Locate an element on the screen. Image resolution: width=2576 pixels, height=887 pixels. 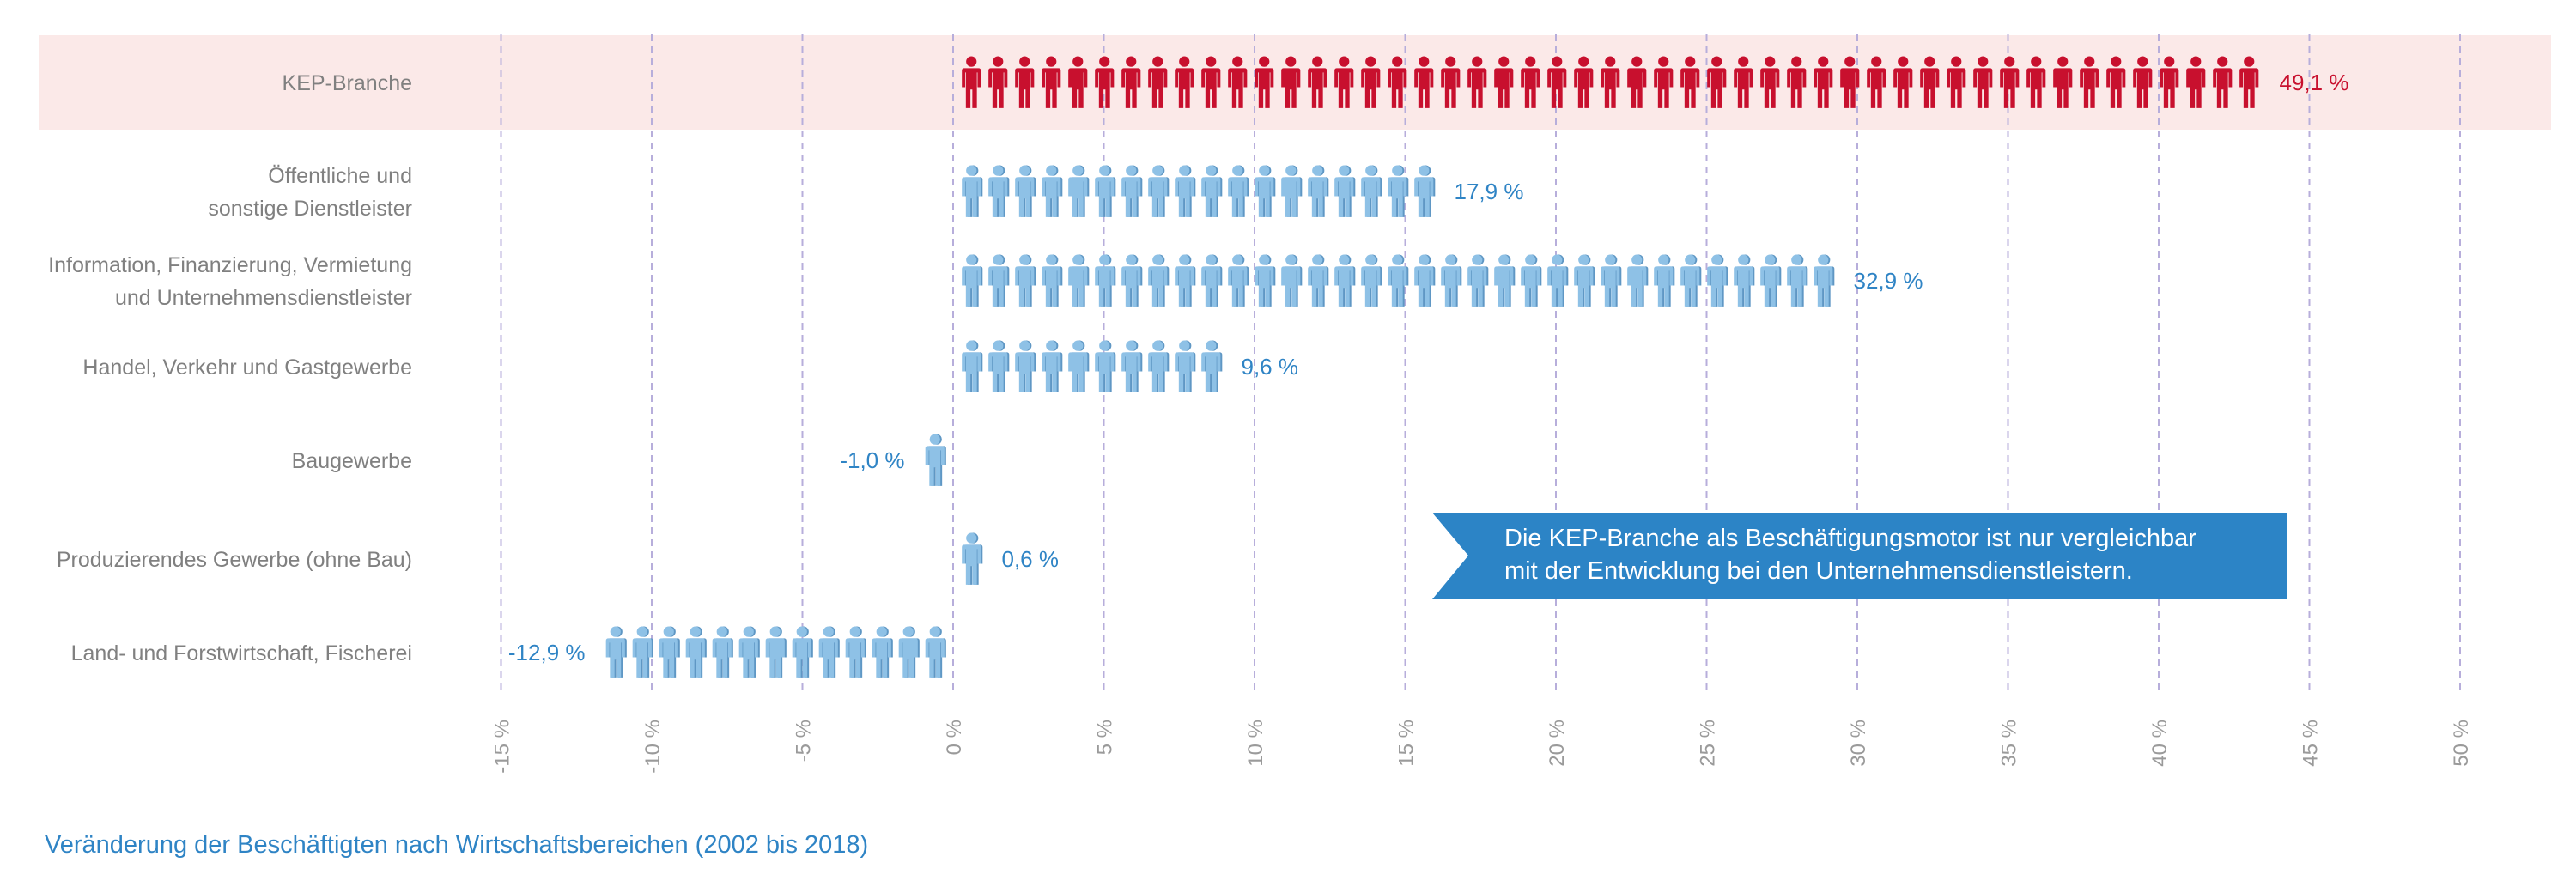
callout-box is located at coordinates (1859, 556).